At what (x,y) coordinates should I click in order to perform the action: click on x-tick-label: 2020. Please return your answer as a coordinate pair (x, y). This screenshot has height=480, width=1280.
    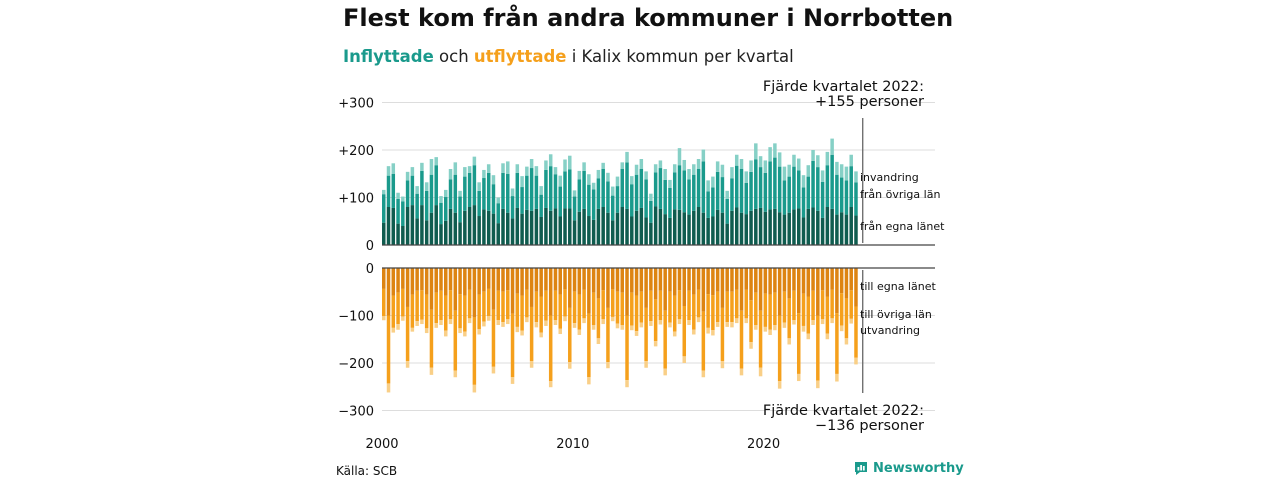
    Looking at the image, I should click on (763, 444).